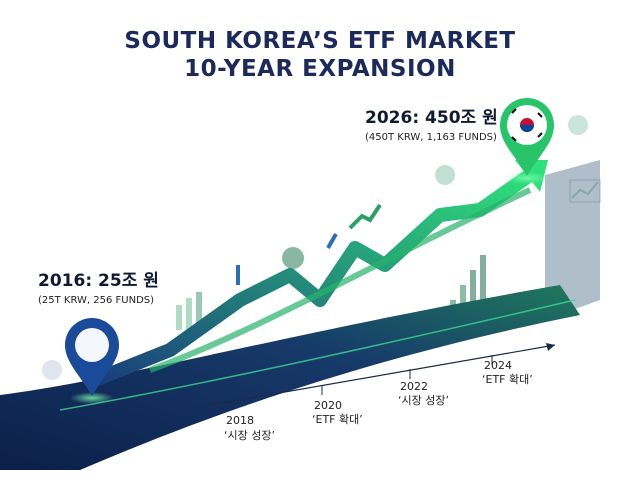 The height and width of the screenshot is (477, 640). Describe the element at coordinates (527, 128) in the screenshot. I see `flag-emblem` at that location.